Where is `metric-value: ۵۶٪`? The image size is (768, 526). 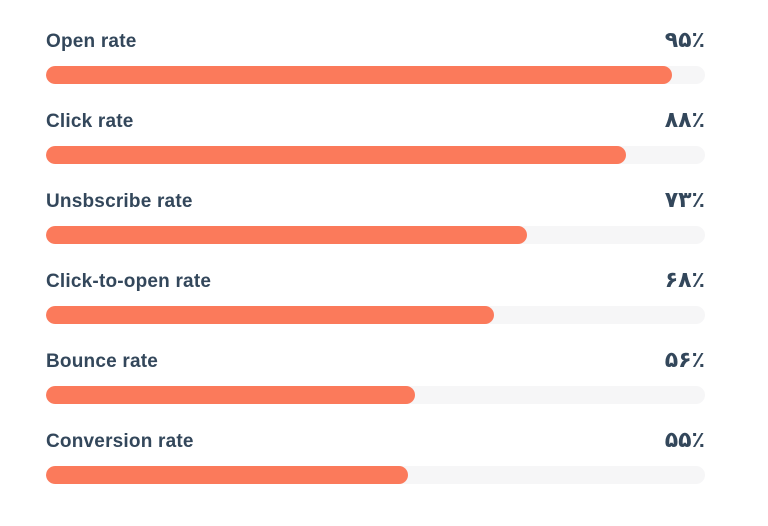
metric-value: ۵۶٪ is located at coordinates (684, 360).